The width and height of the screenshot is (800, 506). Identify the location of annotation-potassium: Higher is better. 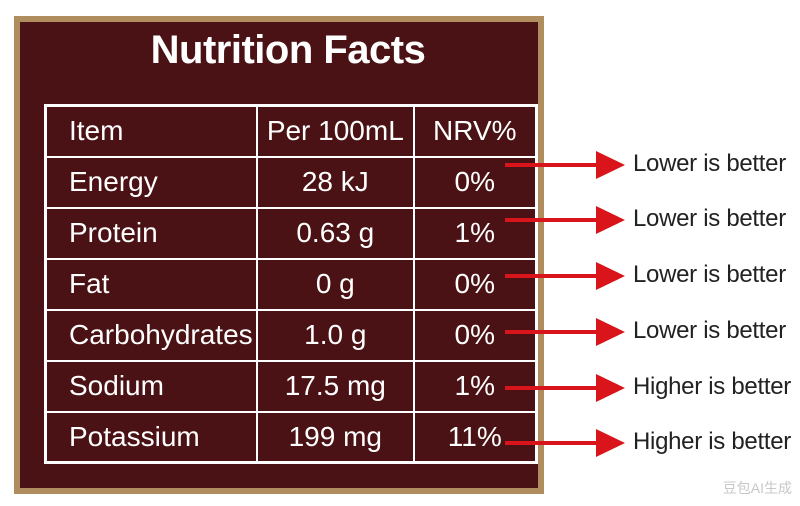
(650, 443).